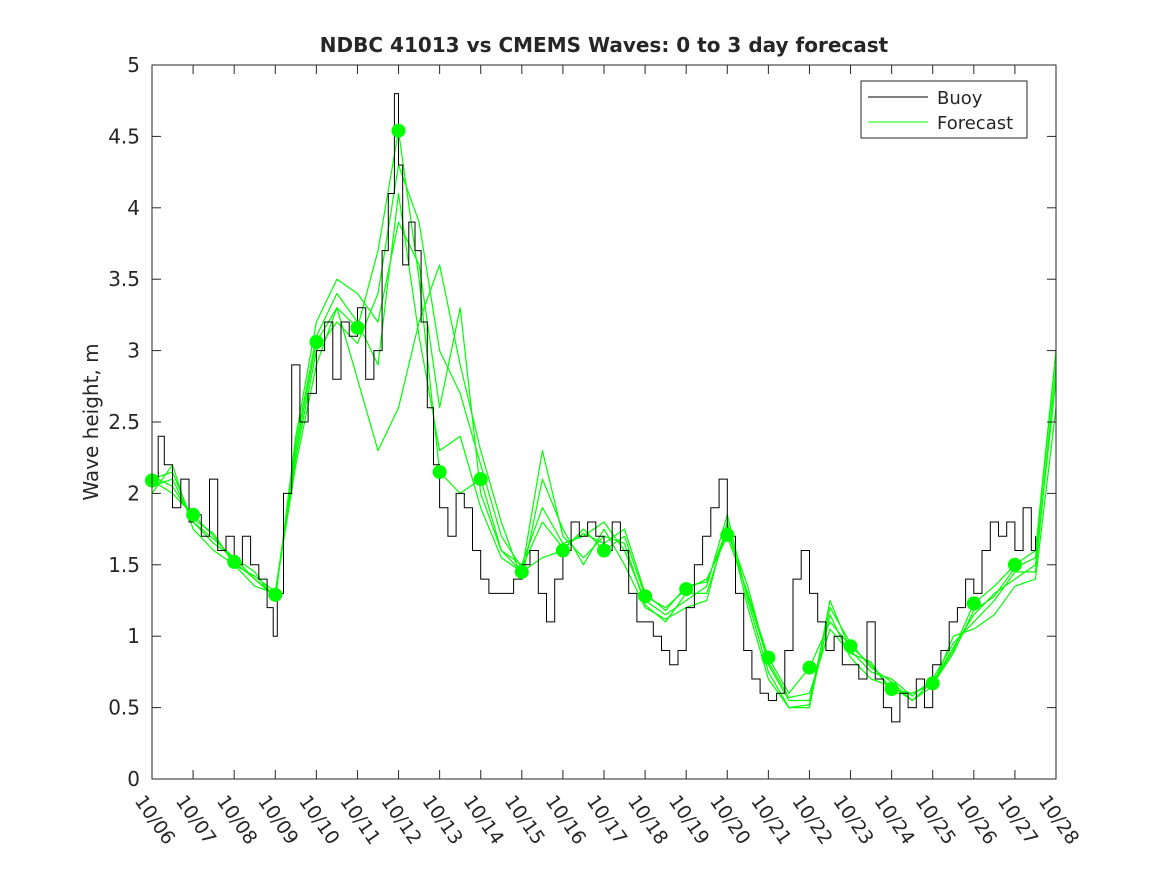 Image resolution: width=1167 pixels, height=879 pixels. I want to click on y-tick-label: 3, so click(133, 351).